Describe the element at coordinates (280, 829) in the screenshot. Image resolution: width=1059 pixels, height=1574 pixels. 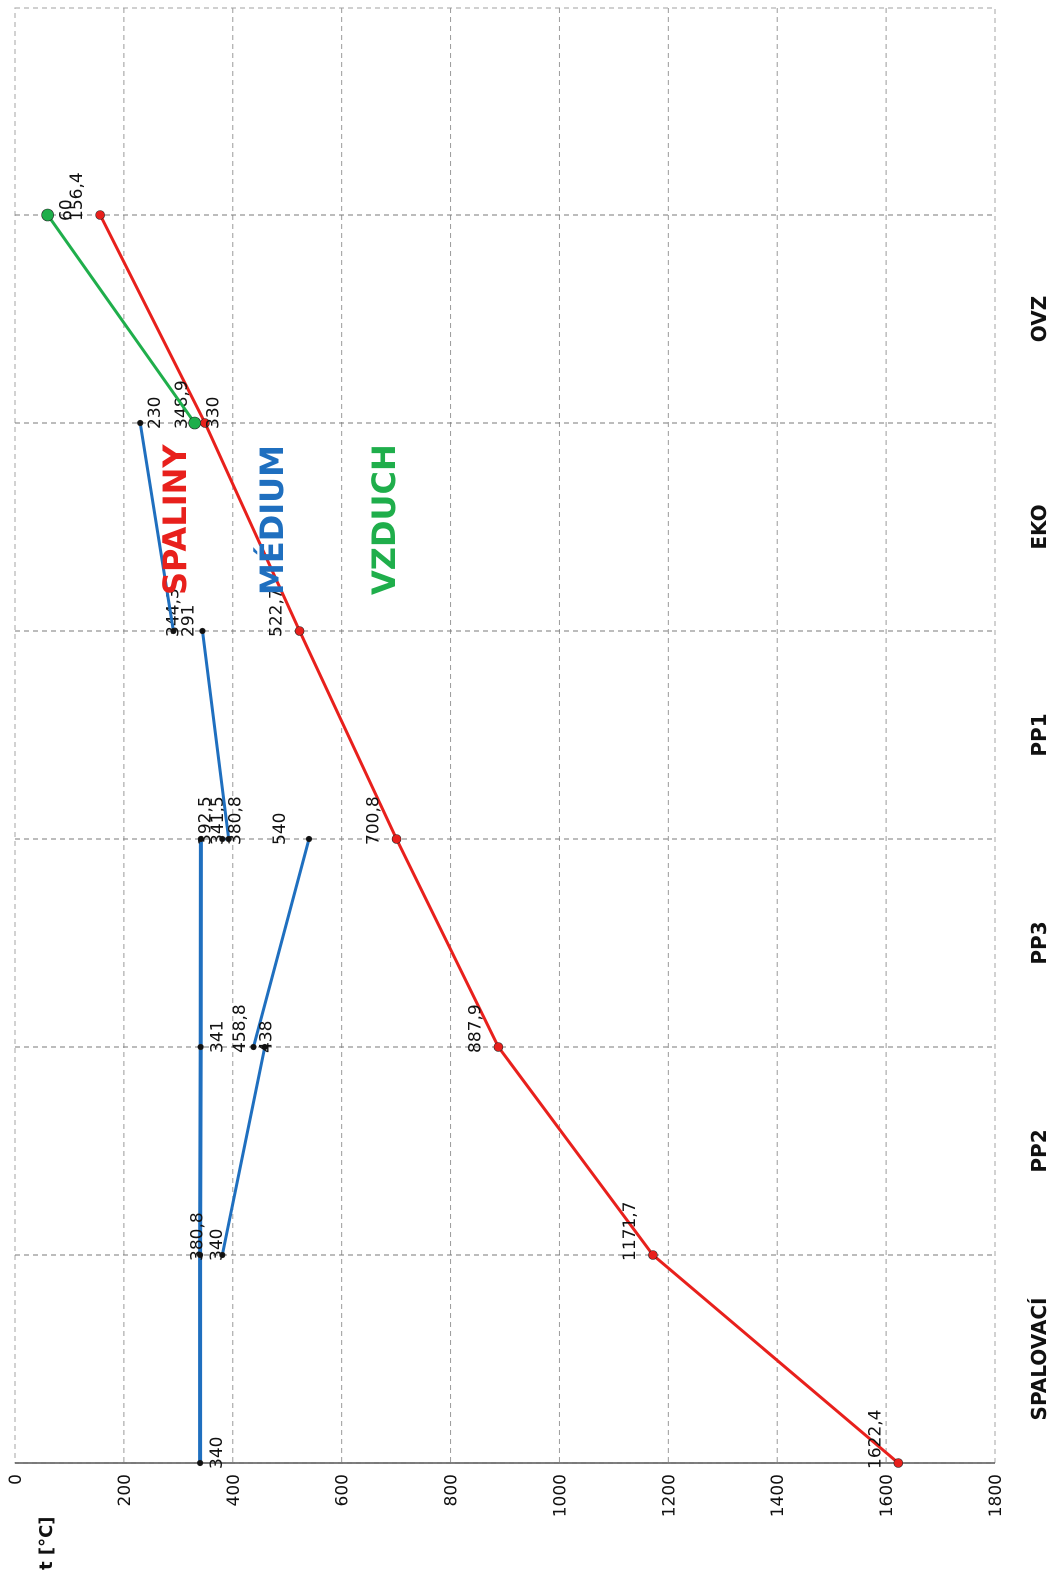
I see `series-medium-label-2-1: 540` at that location.